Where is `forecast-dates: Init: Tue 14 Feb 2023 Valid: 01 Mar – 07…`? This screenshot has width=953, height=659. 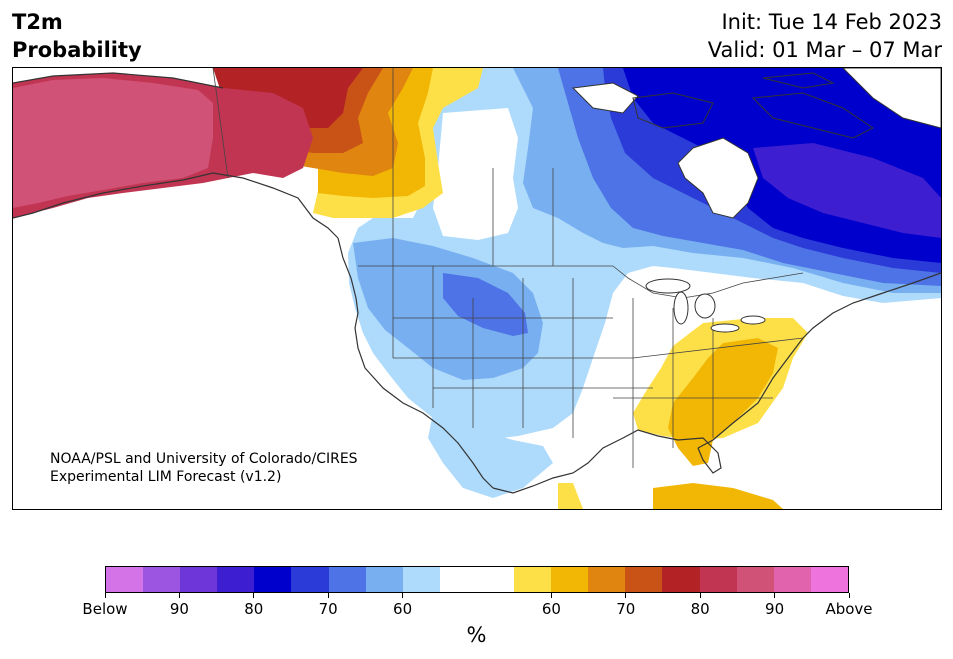 forecast-dates: Init: Tue 14 Feb 2023 Valid: 01 Mar – 07… is located at coordinates (825, 36).